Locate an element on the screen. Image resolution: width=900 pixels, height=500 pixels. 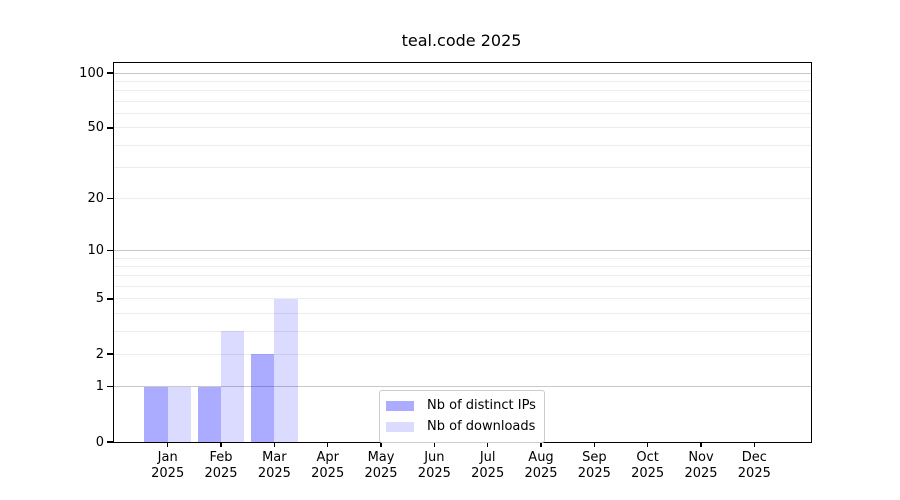
x-tick-month: Aug is located at coordinates (541, 457).